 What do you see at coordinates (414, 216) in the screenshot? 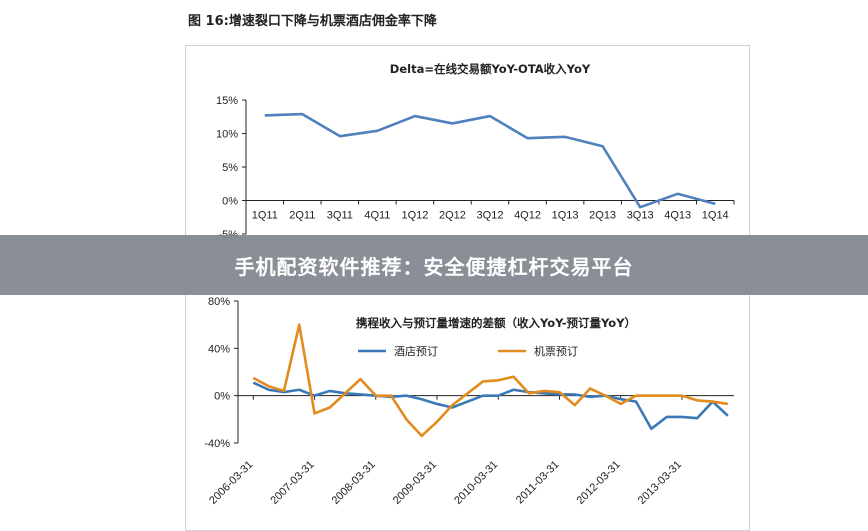
I see `x-tick-label: 1Q12` at bounding box center [414, 216].